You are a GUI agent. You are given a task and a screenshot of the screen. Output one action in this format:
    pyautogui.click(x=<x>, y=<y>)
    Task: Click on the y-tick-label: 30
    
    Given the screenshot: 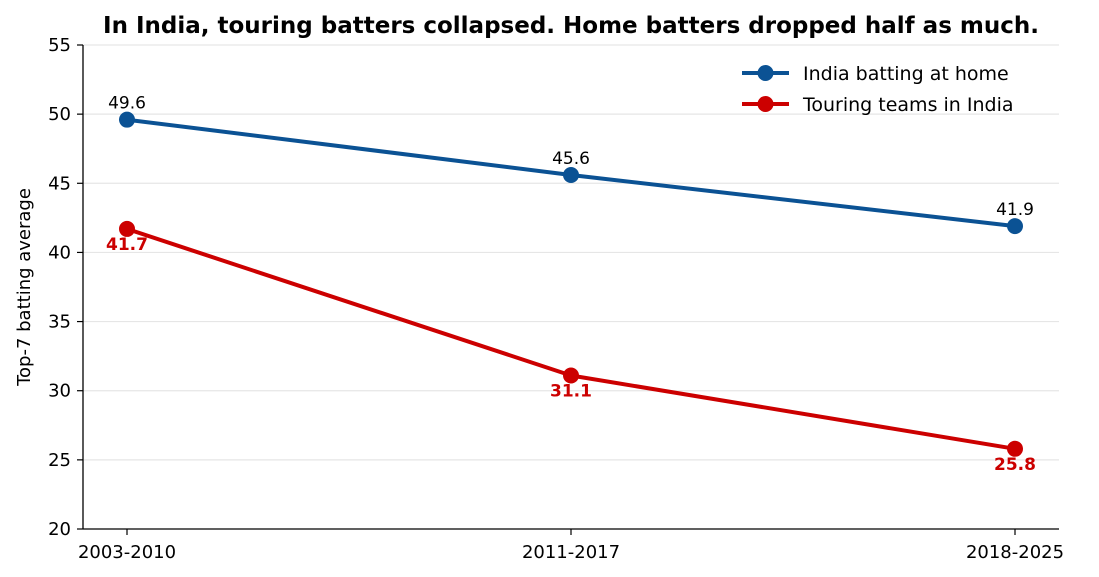 What is the action you would take?
    pyautogui.click(x=59, y=391)
    